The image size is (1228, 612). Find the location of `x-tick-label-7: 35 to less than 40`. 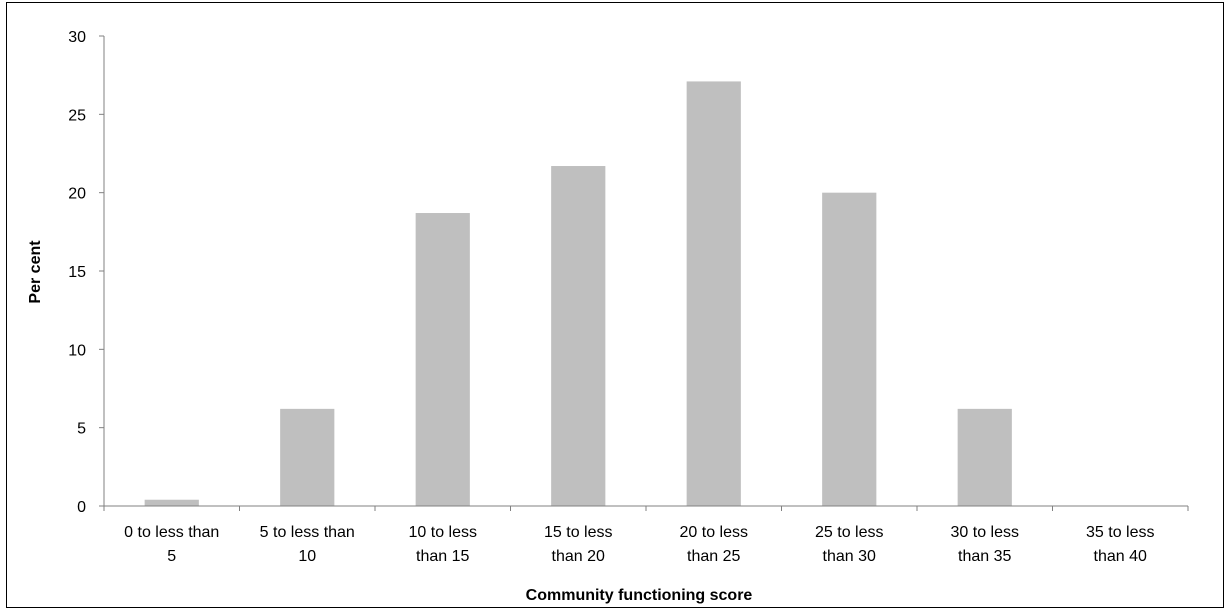

x-tick-label-7: 35 to less than 40 is located at coordinates (1120, 544).